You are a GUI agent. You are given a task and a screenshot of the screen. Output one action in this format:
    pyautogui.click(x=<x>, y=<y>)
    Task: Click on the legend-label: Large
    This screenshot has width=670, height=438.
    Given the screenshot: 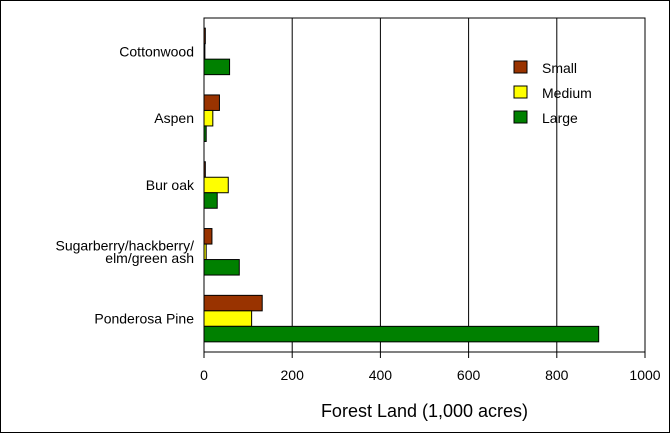 What is the action you would take?
    pyautogui.click(x=560, y=118)
    